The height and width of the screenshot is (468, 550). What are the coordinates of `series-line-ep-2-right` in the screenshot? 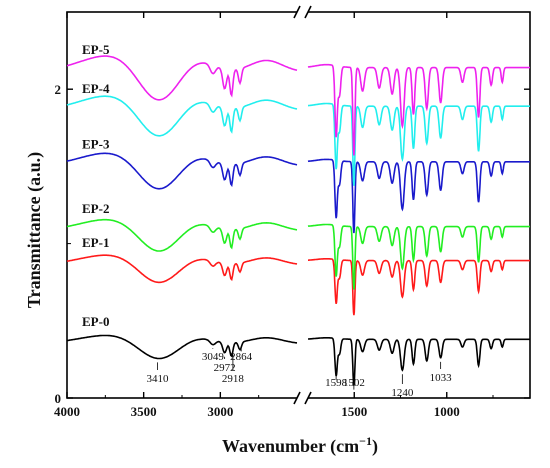 It's located at (418, 256).